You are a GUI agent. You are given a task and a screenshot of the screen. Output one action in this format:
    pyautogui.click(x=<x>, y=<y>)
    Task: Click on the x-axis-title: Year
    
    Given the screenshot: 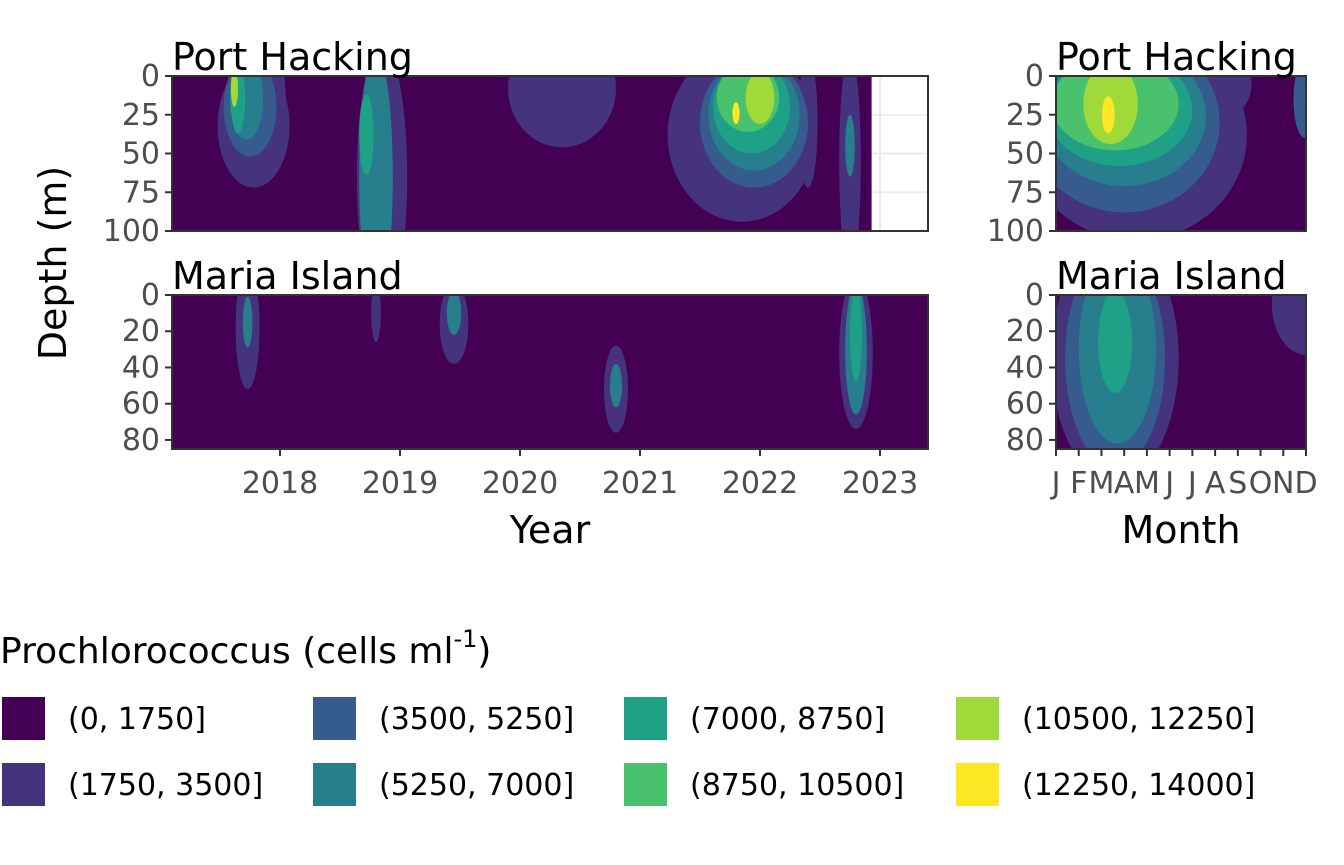 What is the action you would take?
    pyautogui.click(x=550, y=530)
    